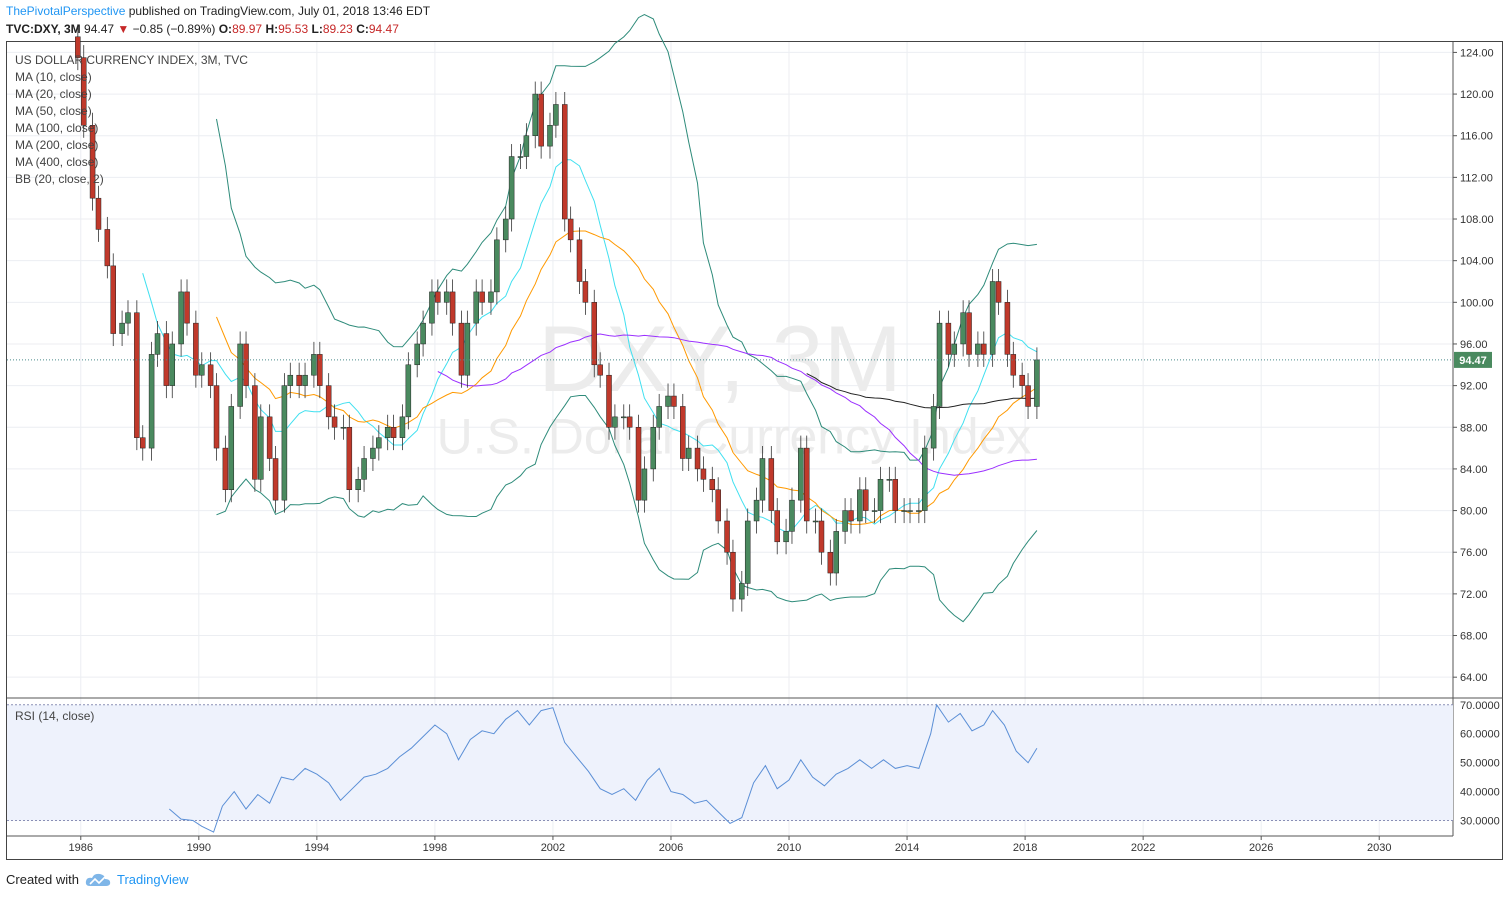 The image size is (1511, 897). What do you see at coordinates (55, 716) in the screenshot?
I see `rsi-legend: RSI (14, close)` at bounding box center [55, 716].